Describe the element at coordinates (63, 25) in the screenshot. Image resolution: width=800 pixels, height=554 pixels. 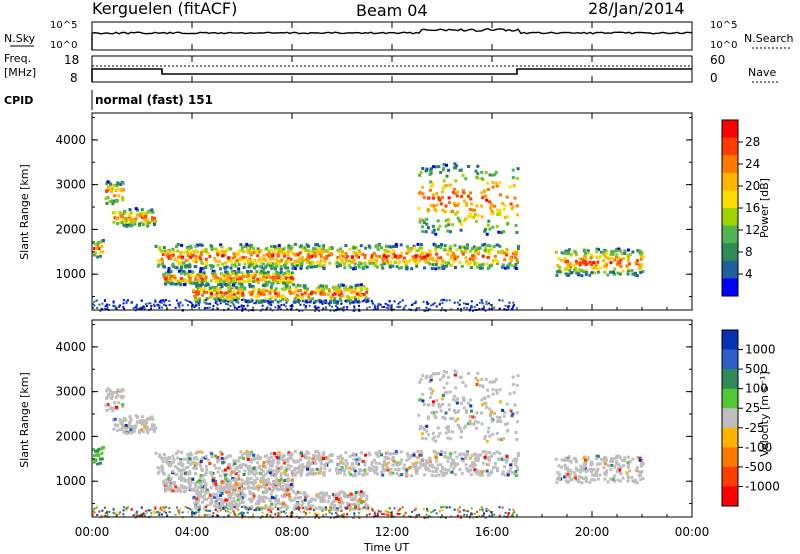
I see `nsky-tick-top: 10^5` at that location.